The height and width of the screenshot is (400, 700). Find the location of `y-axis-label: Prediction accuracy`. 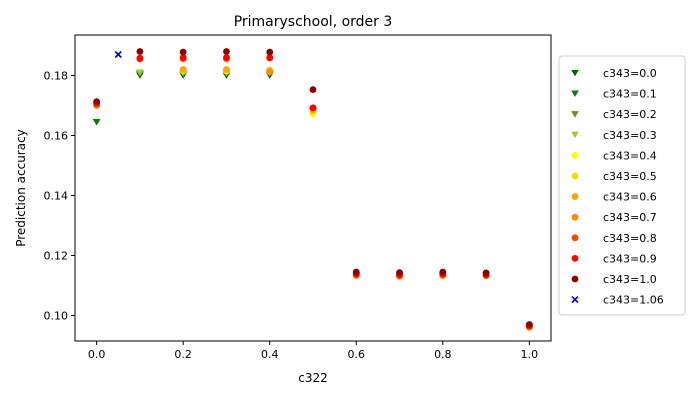

y-axis-label: Prediction accuracy is located at coordinates (21, 188).